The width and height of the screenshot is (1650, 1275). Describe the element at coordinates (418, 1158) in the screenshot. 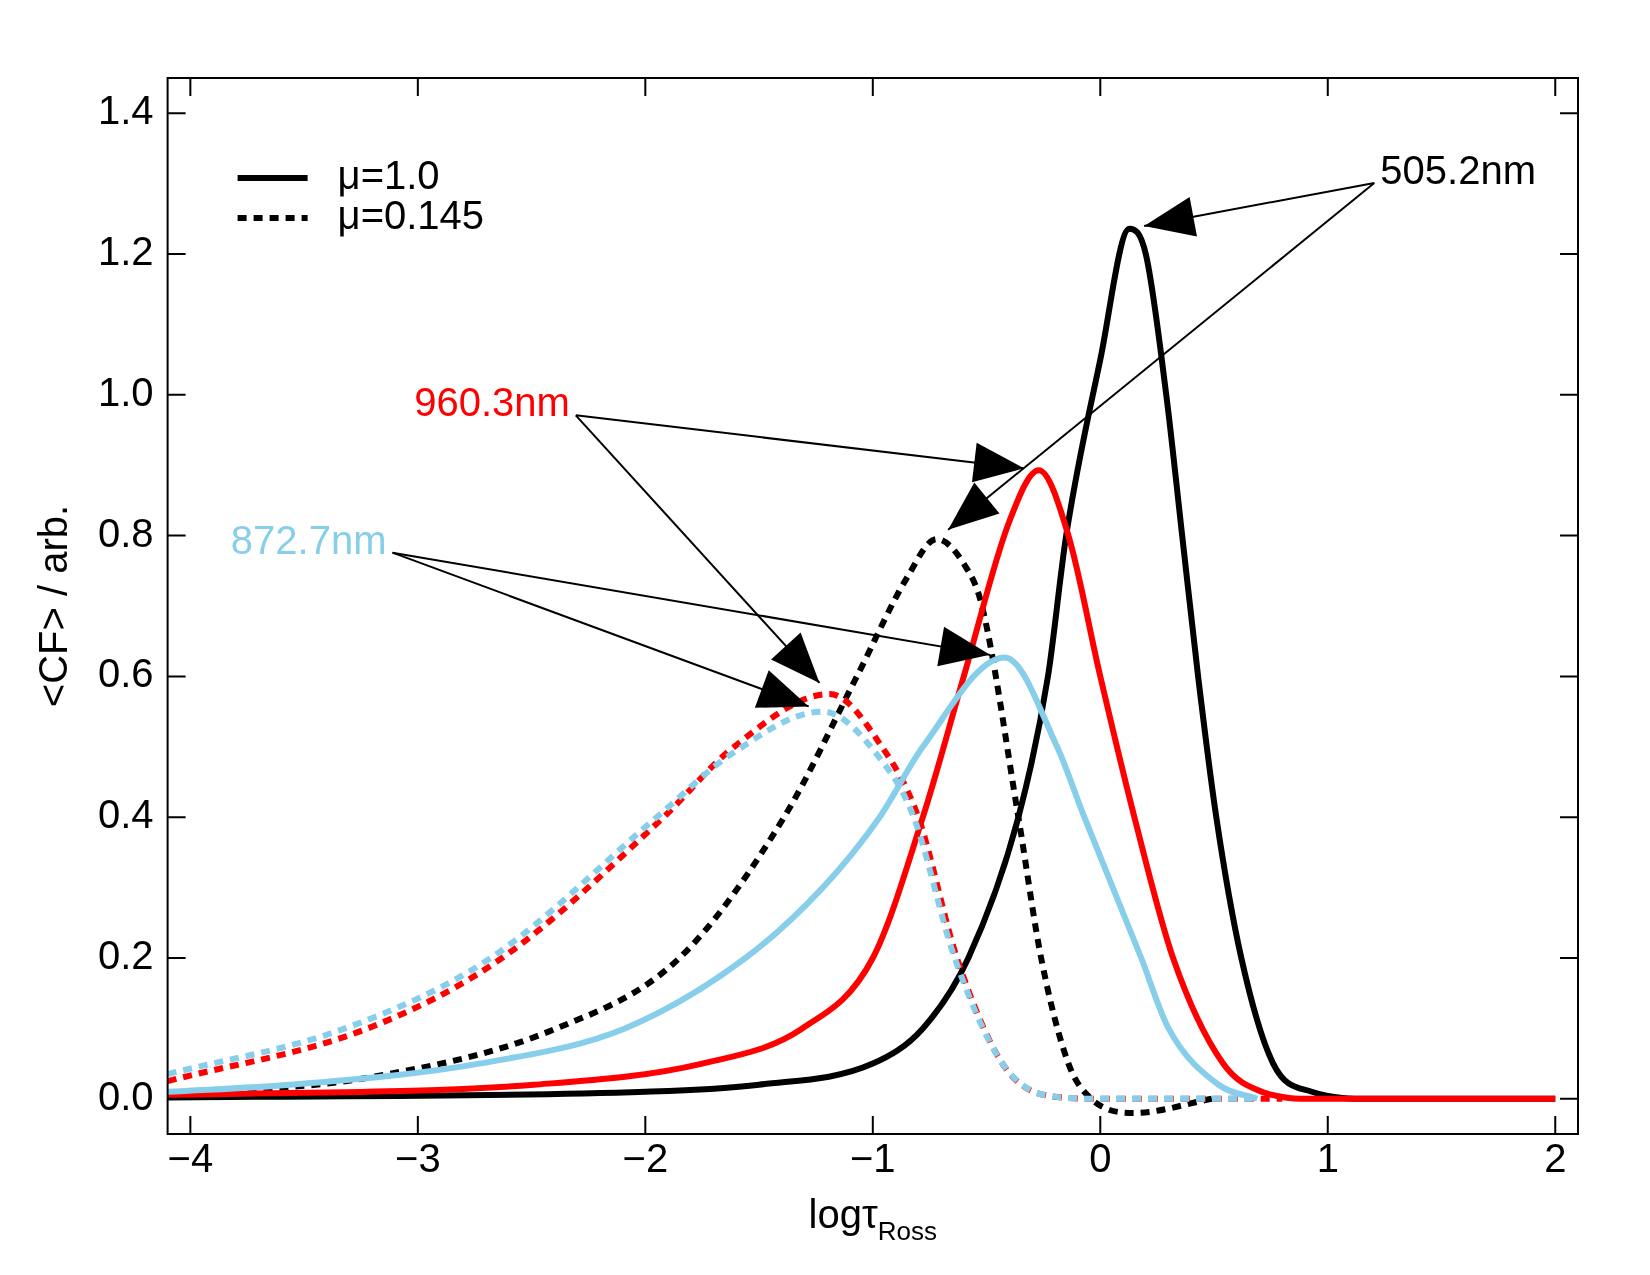

I see `x-tick-label: −3` at that location.